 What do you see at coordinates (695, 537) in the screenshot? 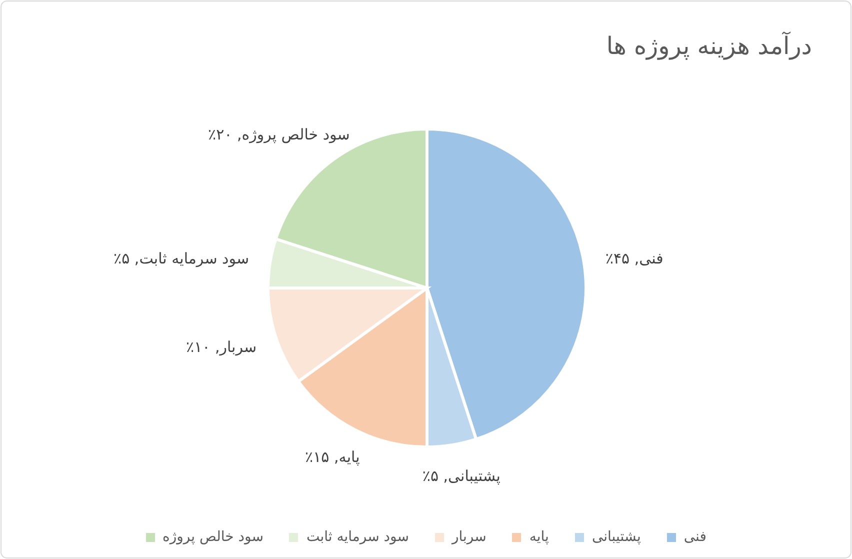
I see `legend-label: فنی` at bounding box center [695, 537].